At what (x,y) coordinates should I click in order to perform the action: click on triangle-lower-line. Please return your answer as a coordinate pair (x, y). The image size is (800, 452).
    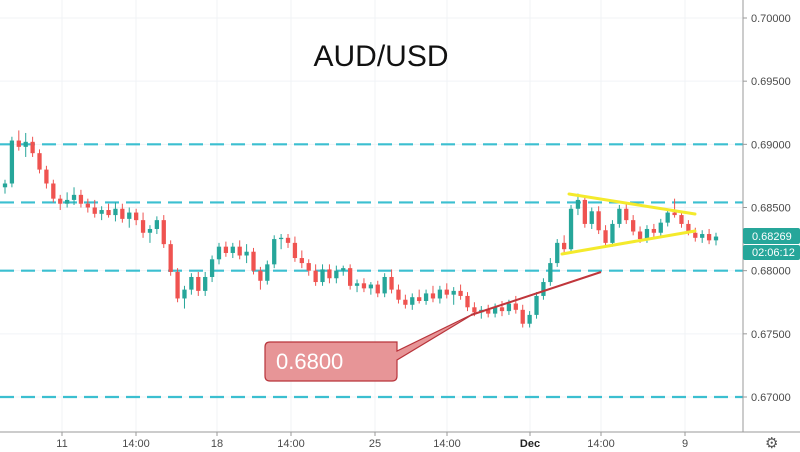
    Looking at the image, I should click on (628, 242).